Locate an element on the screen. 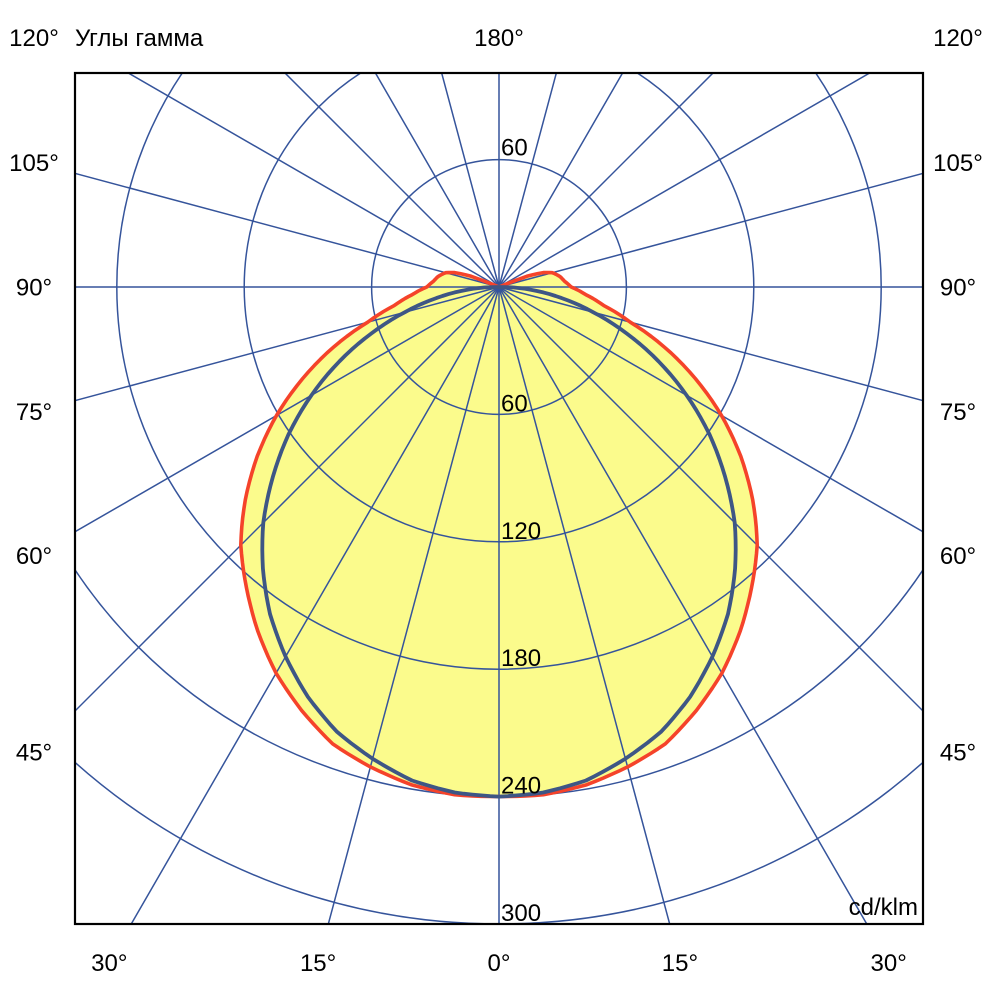 Image resolution: width=1000 pixels, height=1000 pixels. gamma-label-right-90: 90° is located at coordinates (958, 288).